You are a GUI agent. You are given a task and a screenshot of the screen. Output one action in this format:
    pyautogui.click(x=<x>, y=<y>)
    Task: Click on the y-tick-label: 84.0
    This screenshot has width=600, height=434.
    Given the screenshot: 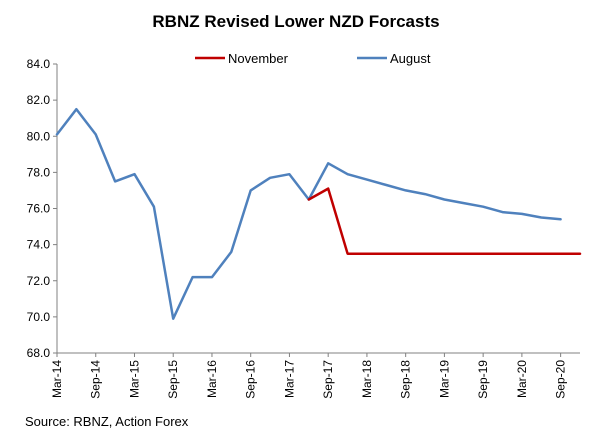 What is the action you would take?
    pyautogui.click(x=39, y=64)
    